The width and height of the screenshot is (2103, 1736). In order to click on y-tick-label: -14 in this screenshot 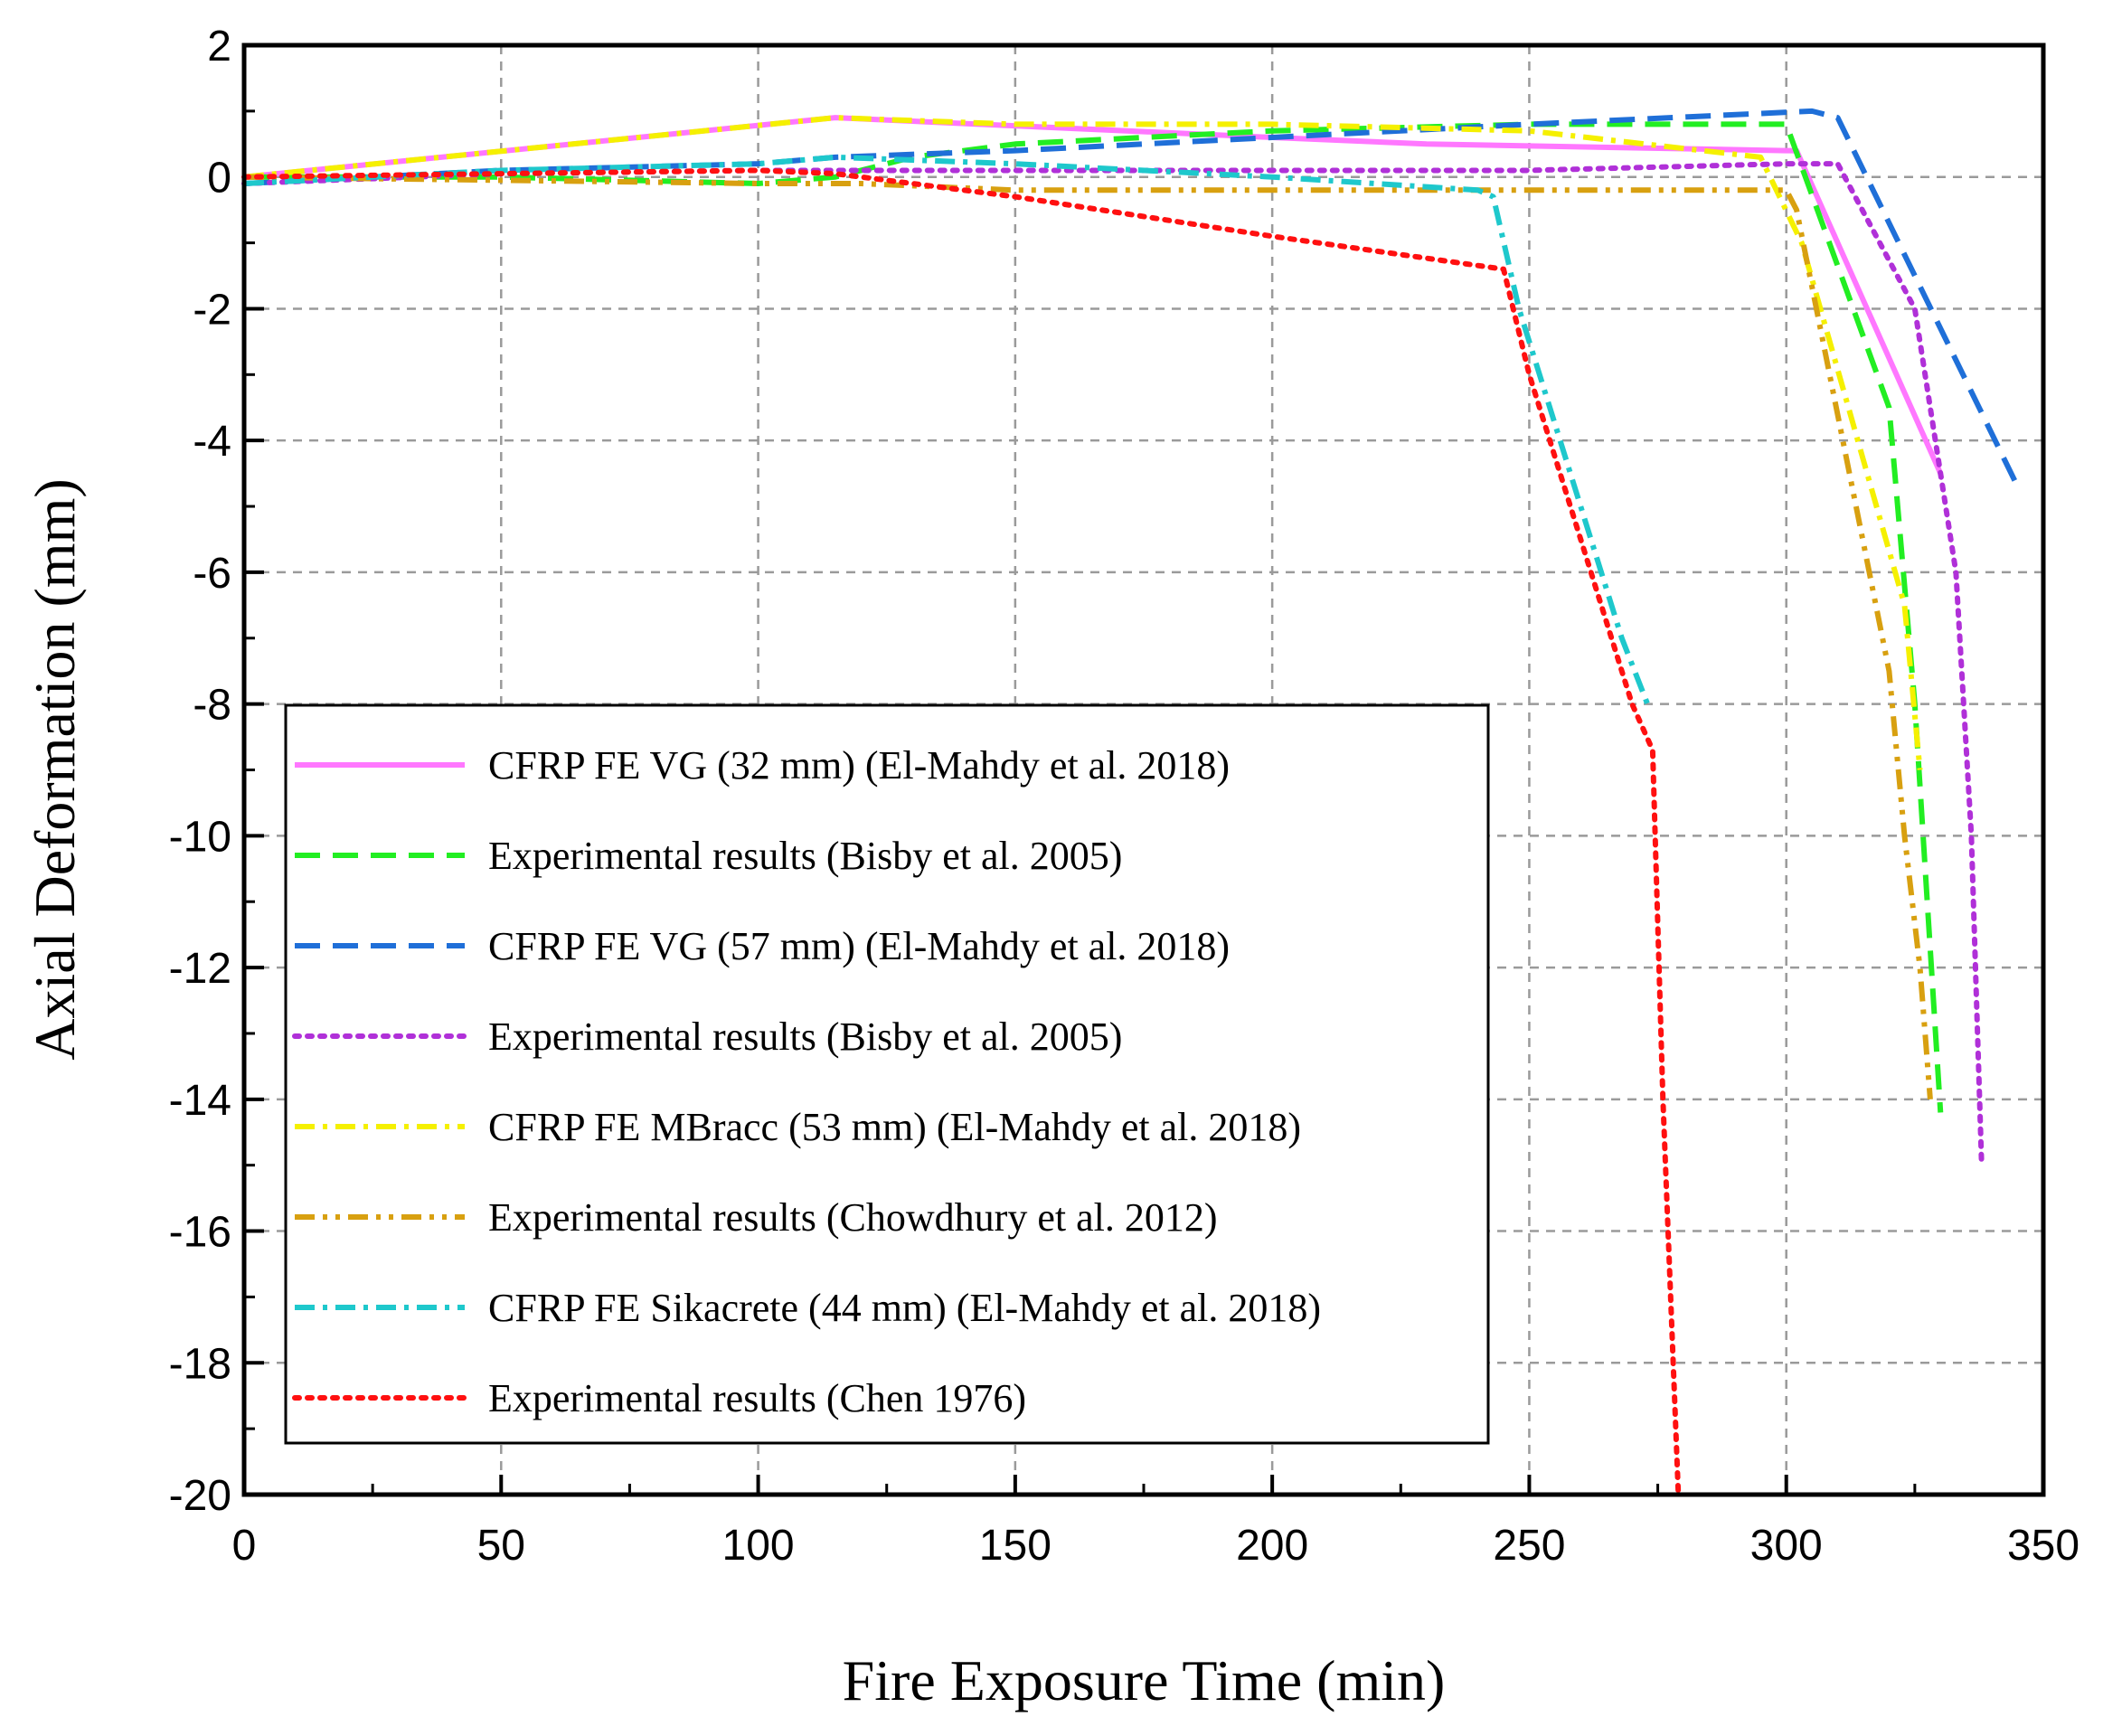, I will do `click(200, 1101)`.